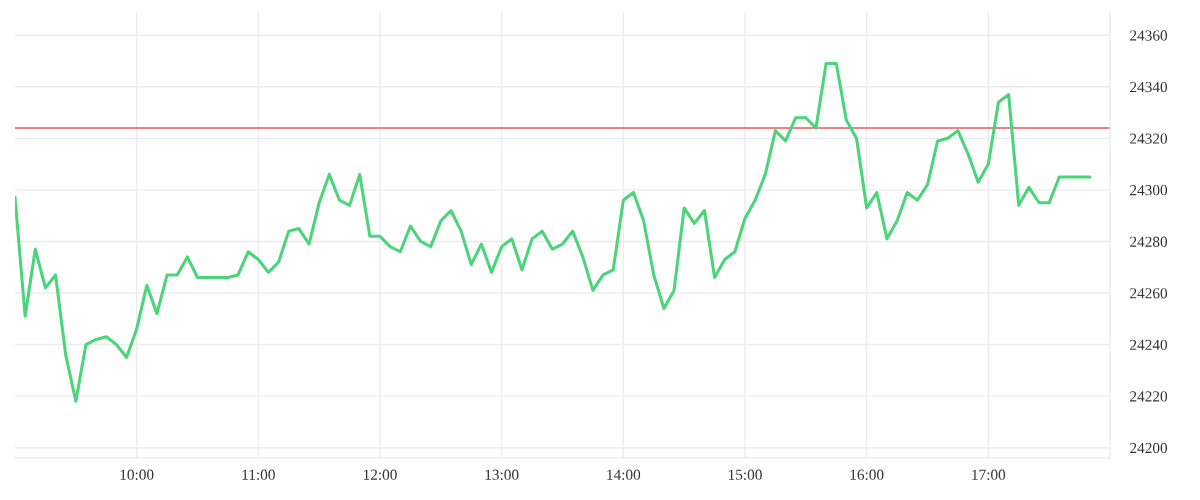 The image size is (1200, 500). Describe the element at coordinates (1149, 396) in the screenshot. I see `y-tick-label: 24220` at that location.